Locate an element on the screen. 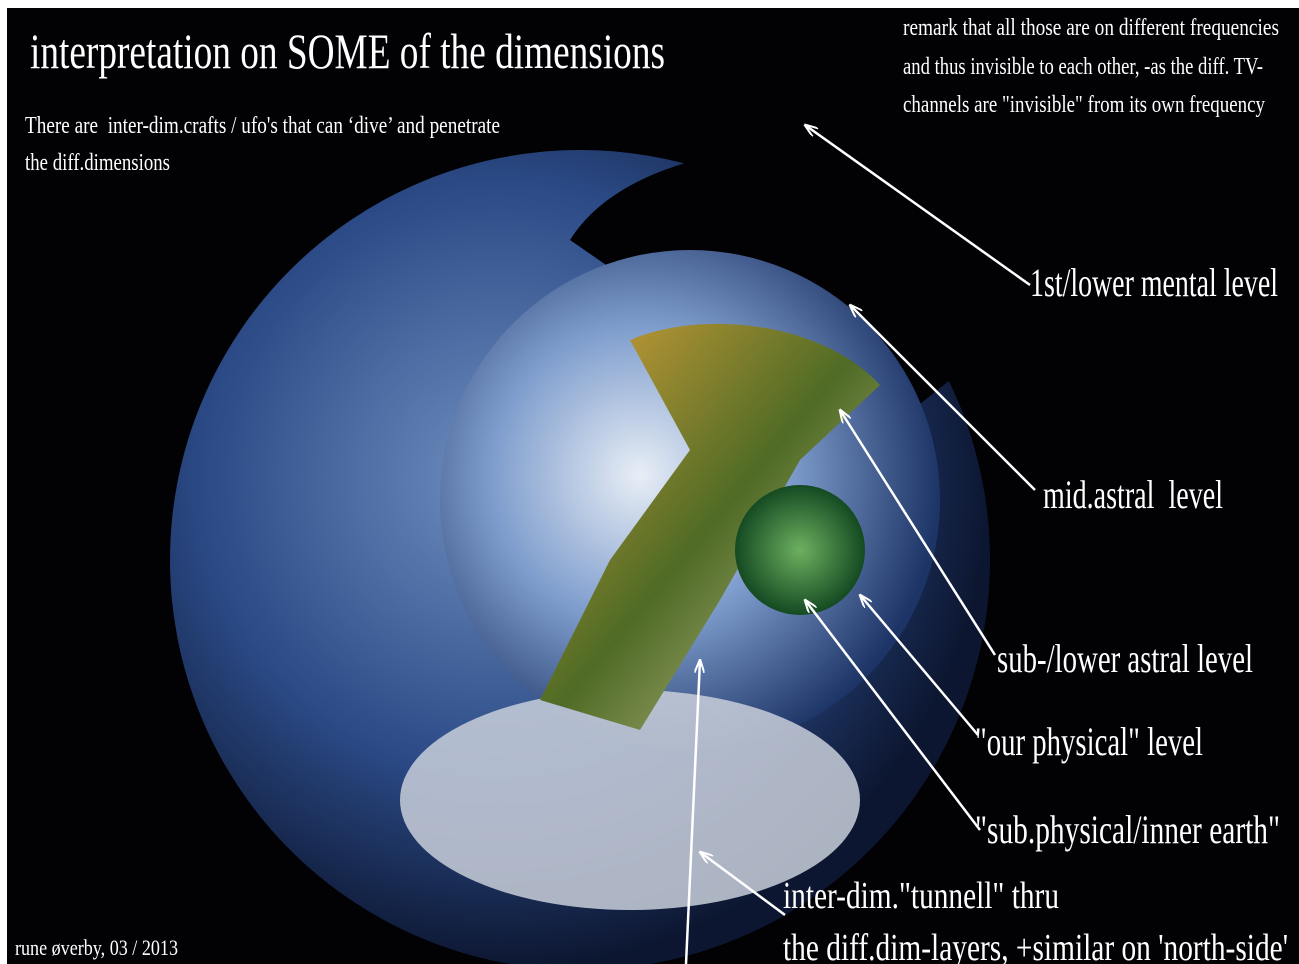 This screenshot has width=1299, height=964. level-label: "sub.physical/inner earth" is located at coordinates (1127, 829).